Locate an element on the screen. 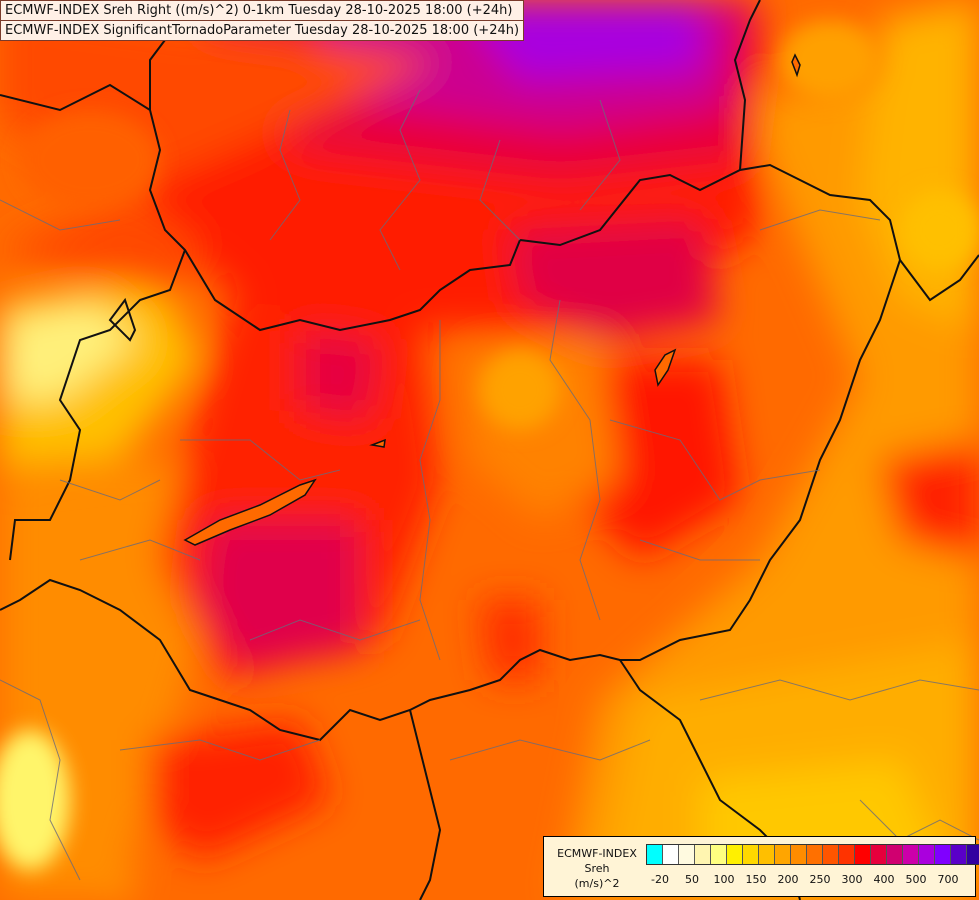 The height and width of the screenshot is (900, 979). legend-title: ECMWF-INDEX Sreh (m/s)^2 is located at coordinates (597, 868).